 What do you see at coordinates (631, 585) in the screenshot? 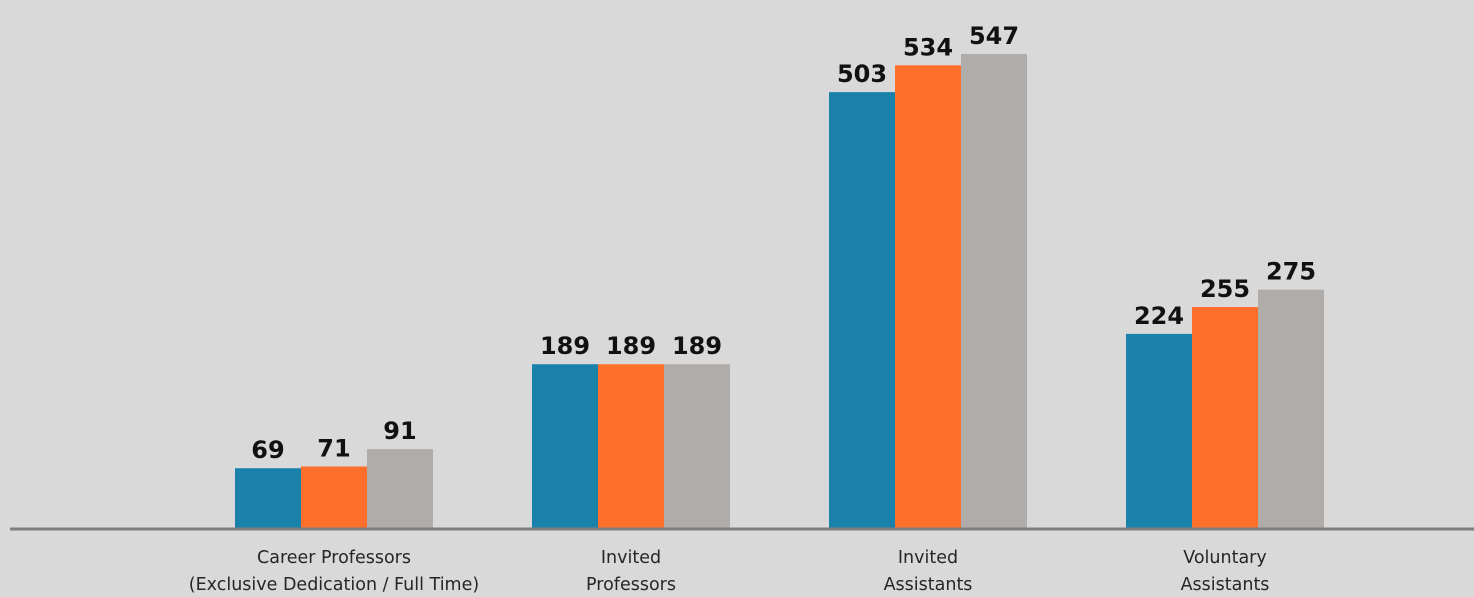
I see `category-label-1-1: Professors` at bounding box center [631, 585].